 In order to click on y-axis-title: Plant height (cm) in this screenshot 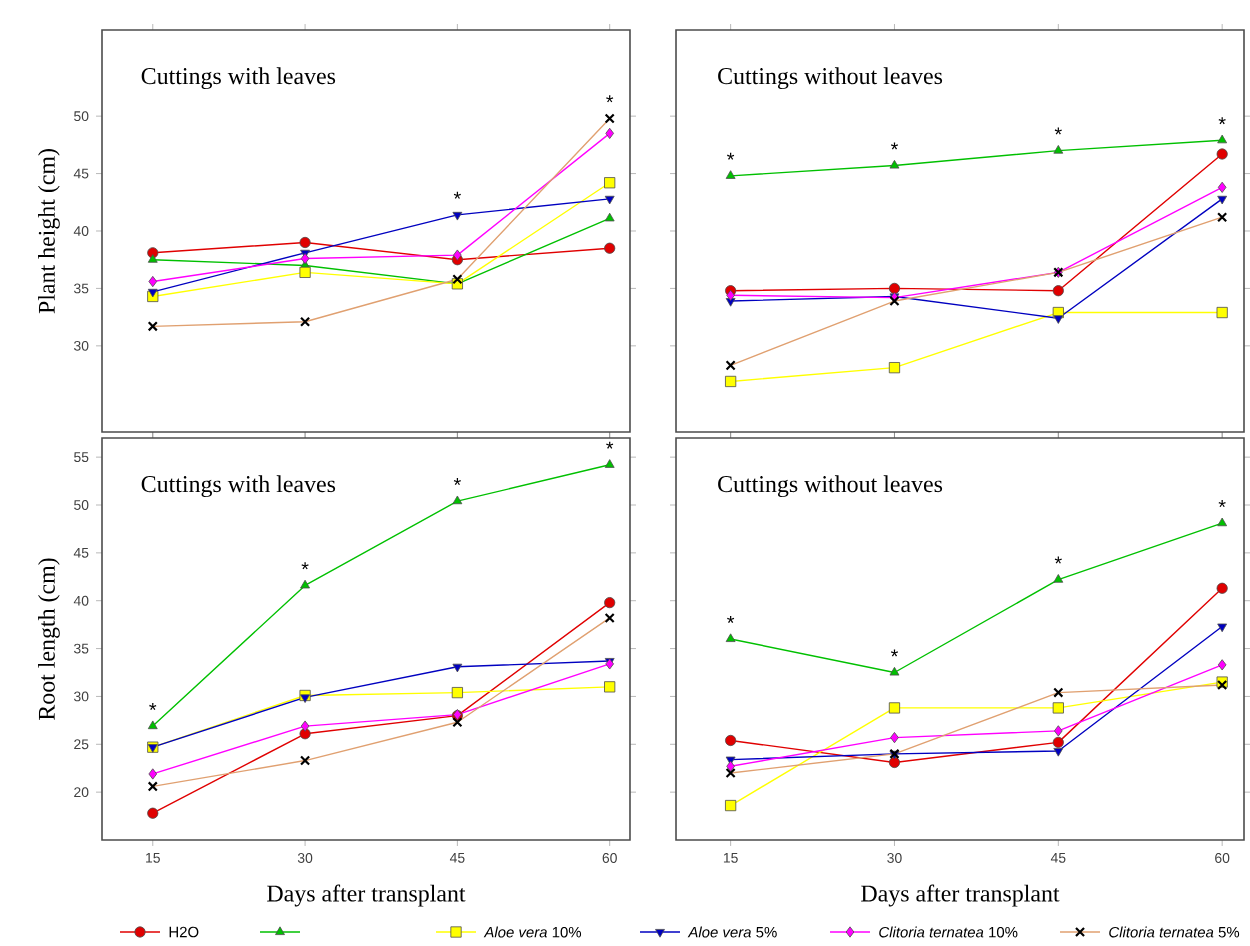, I will do `click(49, 231)`.